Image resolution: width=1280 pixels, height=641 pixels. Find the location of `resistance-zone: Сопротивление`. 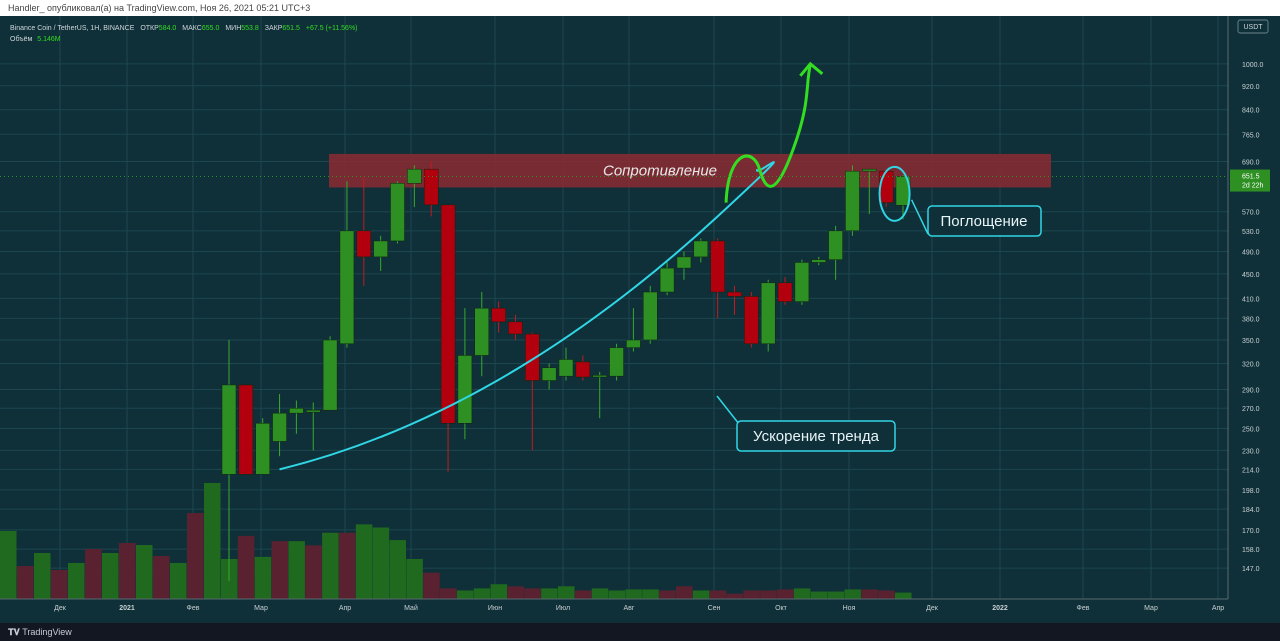

resistance-zone: Сопротивление is located at coordinates (690, 170).